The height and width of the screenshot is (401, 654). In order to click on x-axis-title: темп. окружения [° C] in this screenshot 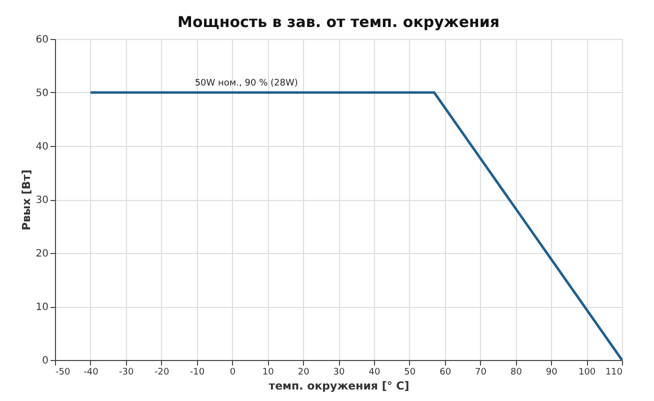, I will do `click(339, 386)`.